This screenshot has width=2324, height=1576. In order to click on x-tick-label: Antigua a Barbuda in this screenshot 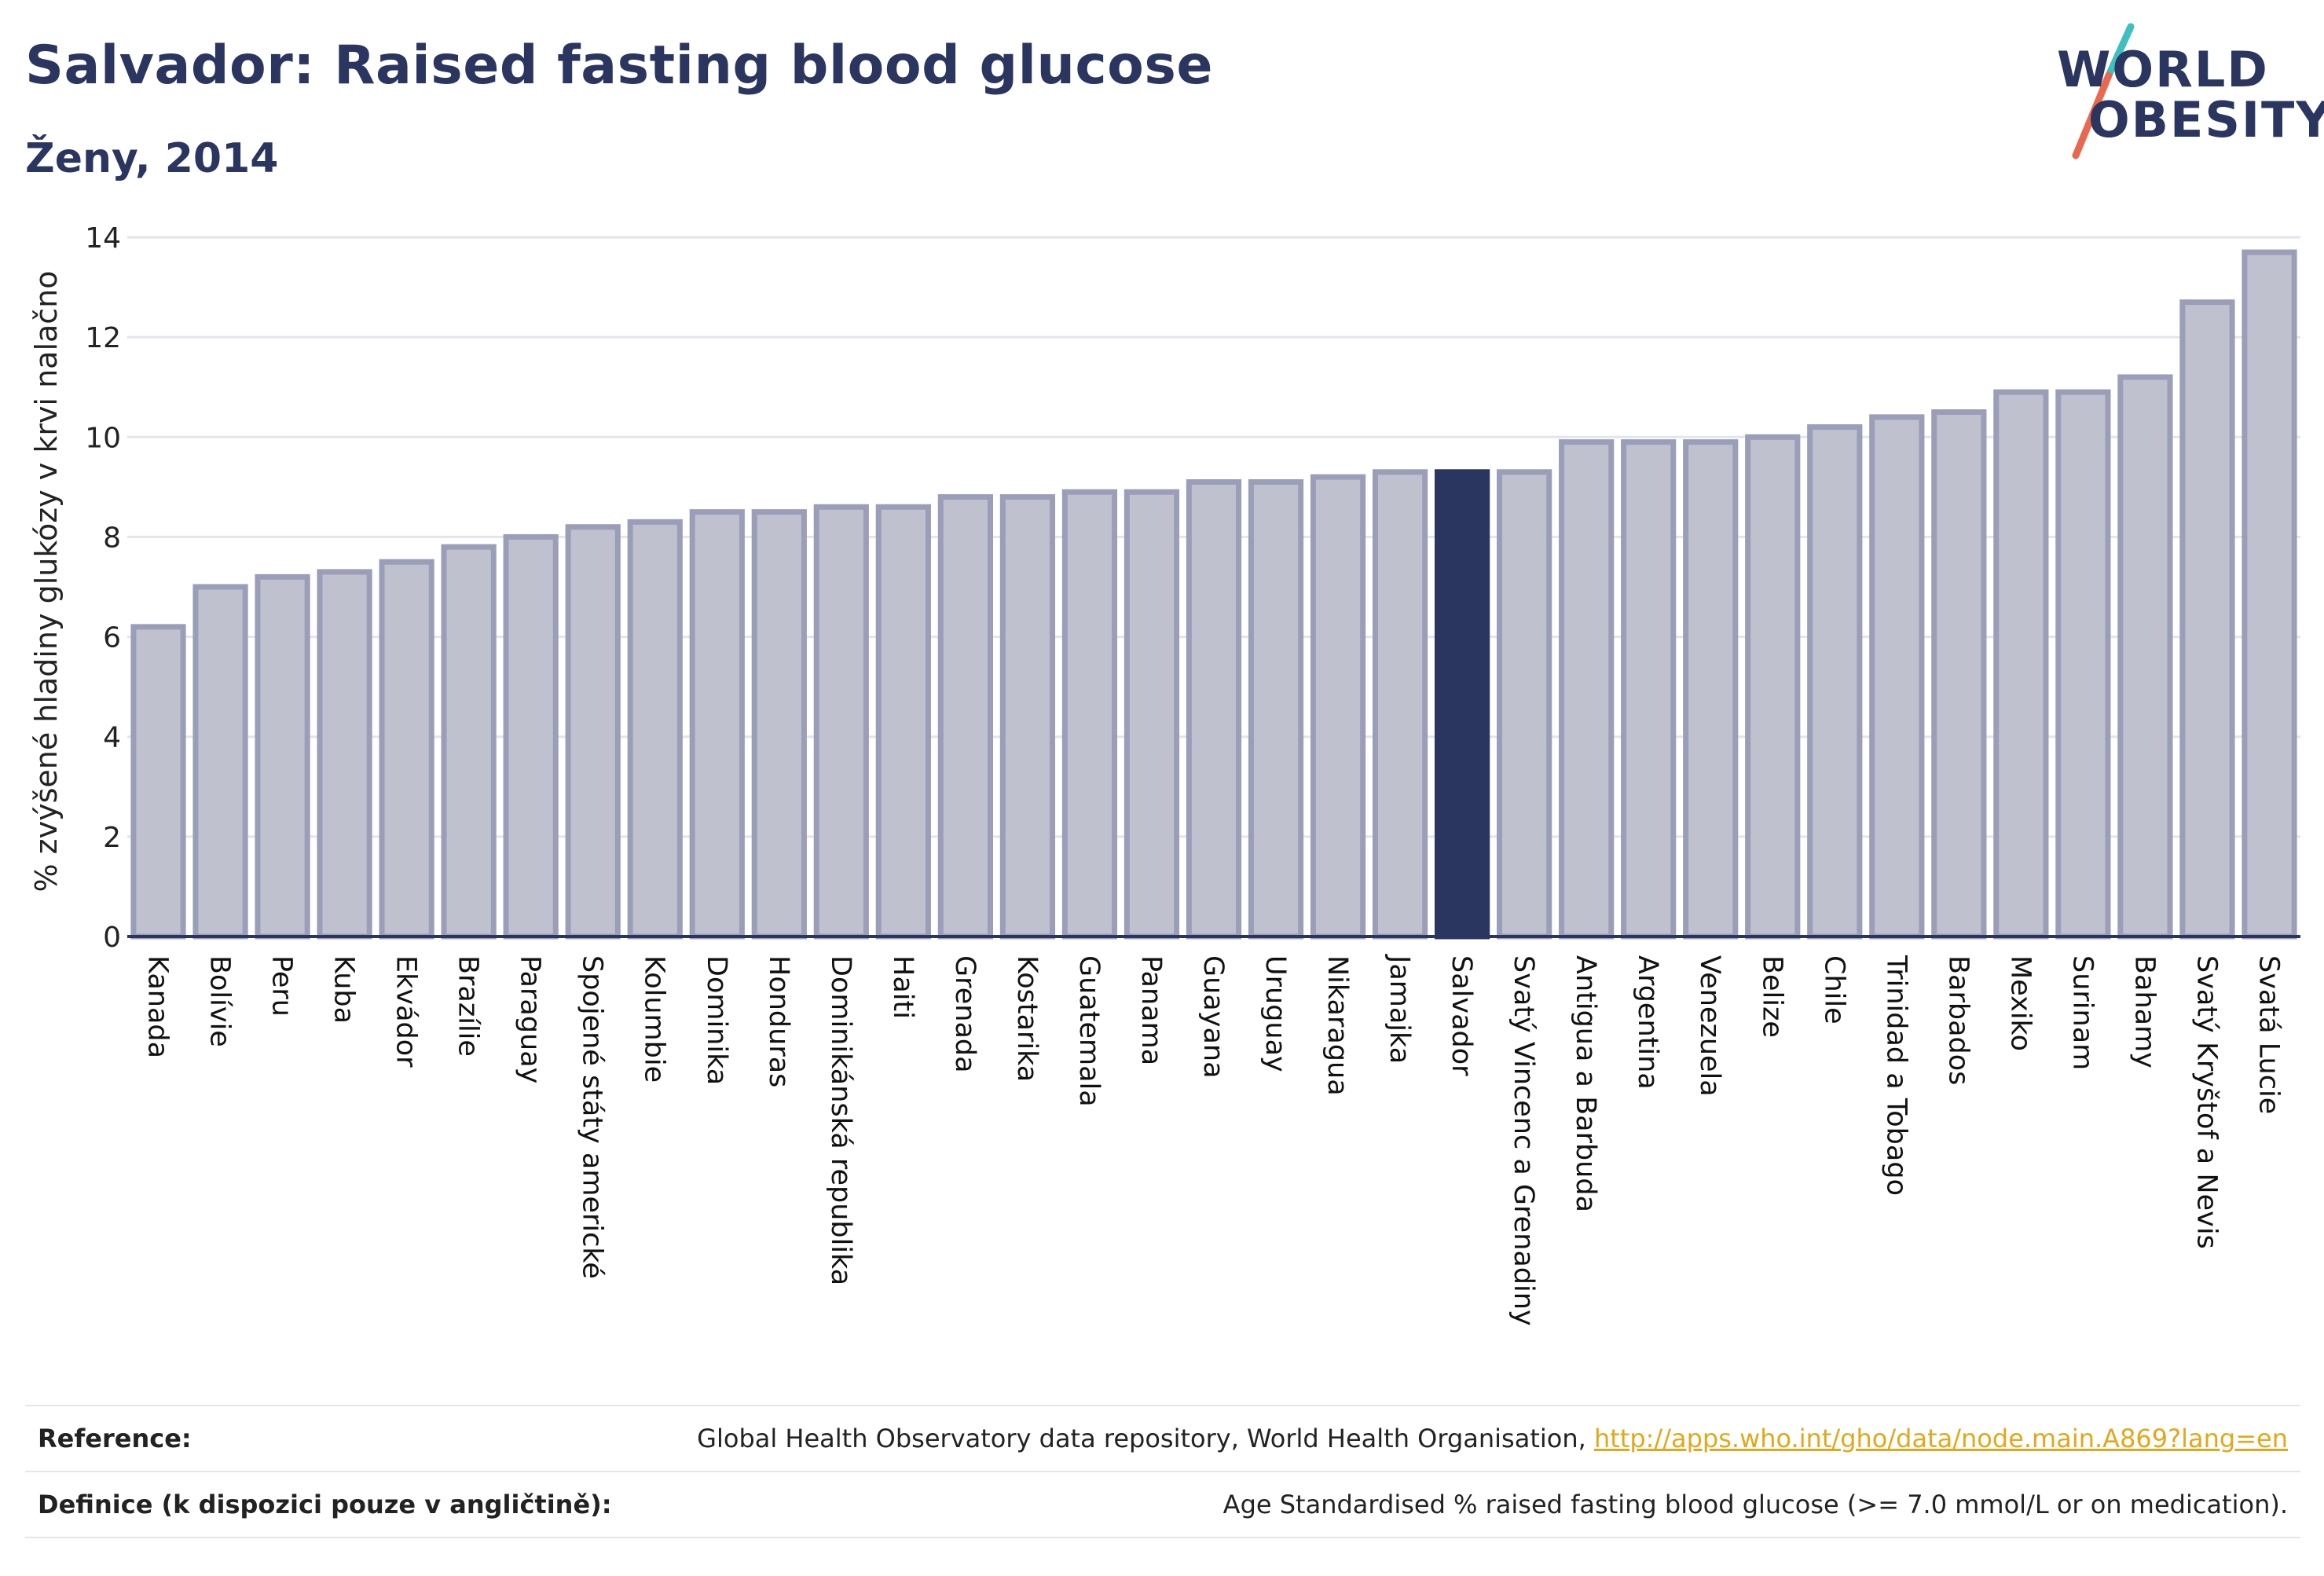, I will do `click(1585, 1083)`.